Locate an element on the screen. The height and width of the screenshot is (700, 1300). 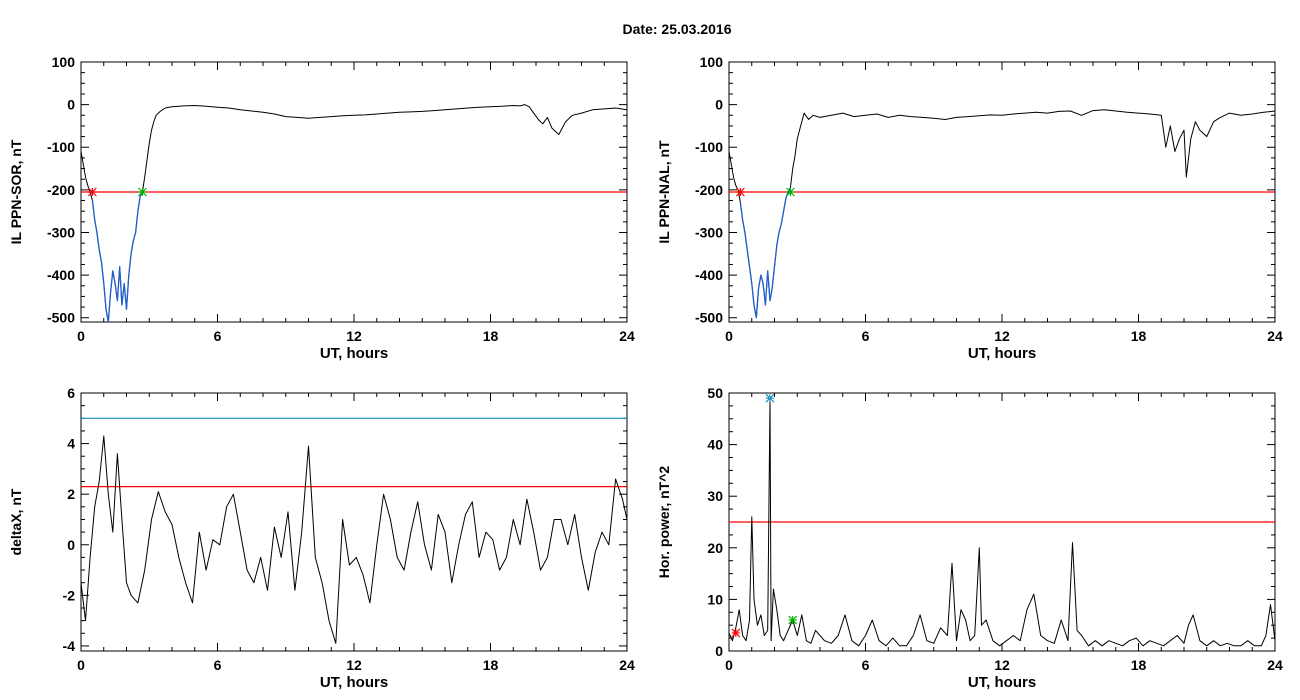
panel-3-ytick-label: -2 is located at coordinates (69, 595).